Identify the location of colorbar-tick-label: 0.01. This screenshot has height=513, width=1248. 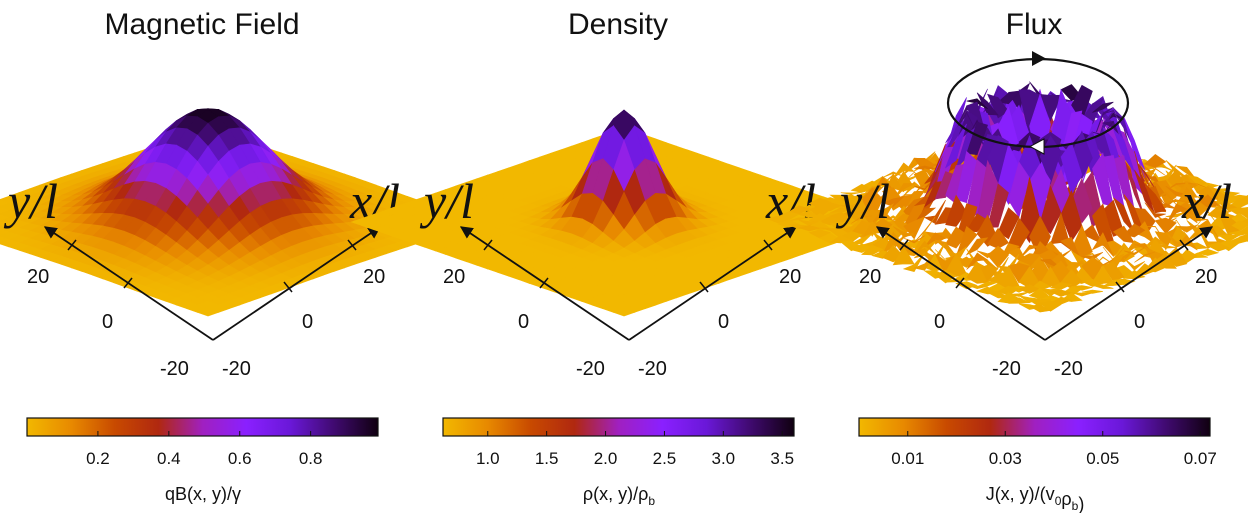
(907, 458).